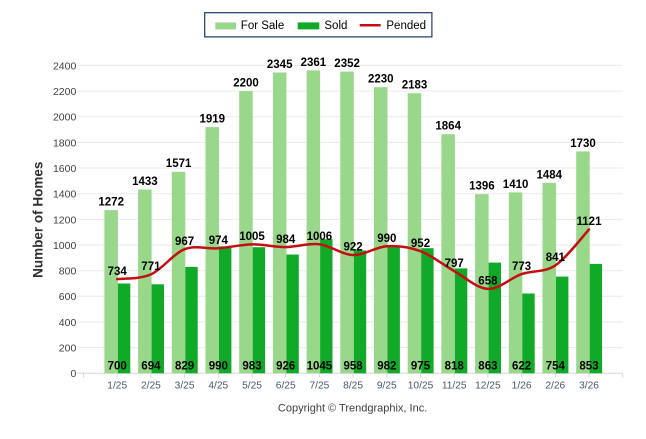 The width and height of the screenshot is (646, 439). I want to click on svg-text: 1600, so click(65, 169).